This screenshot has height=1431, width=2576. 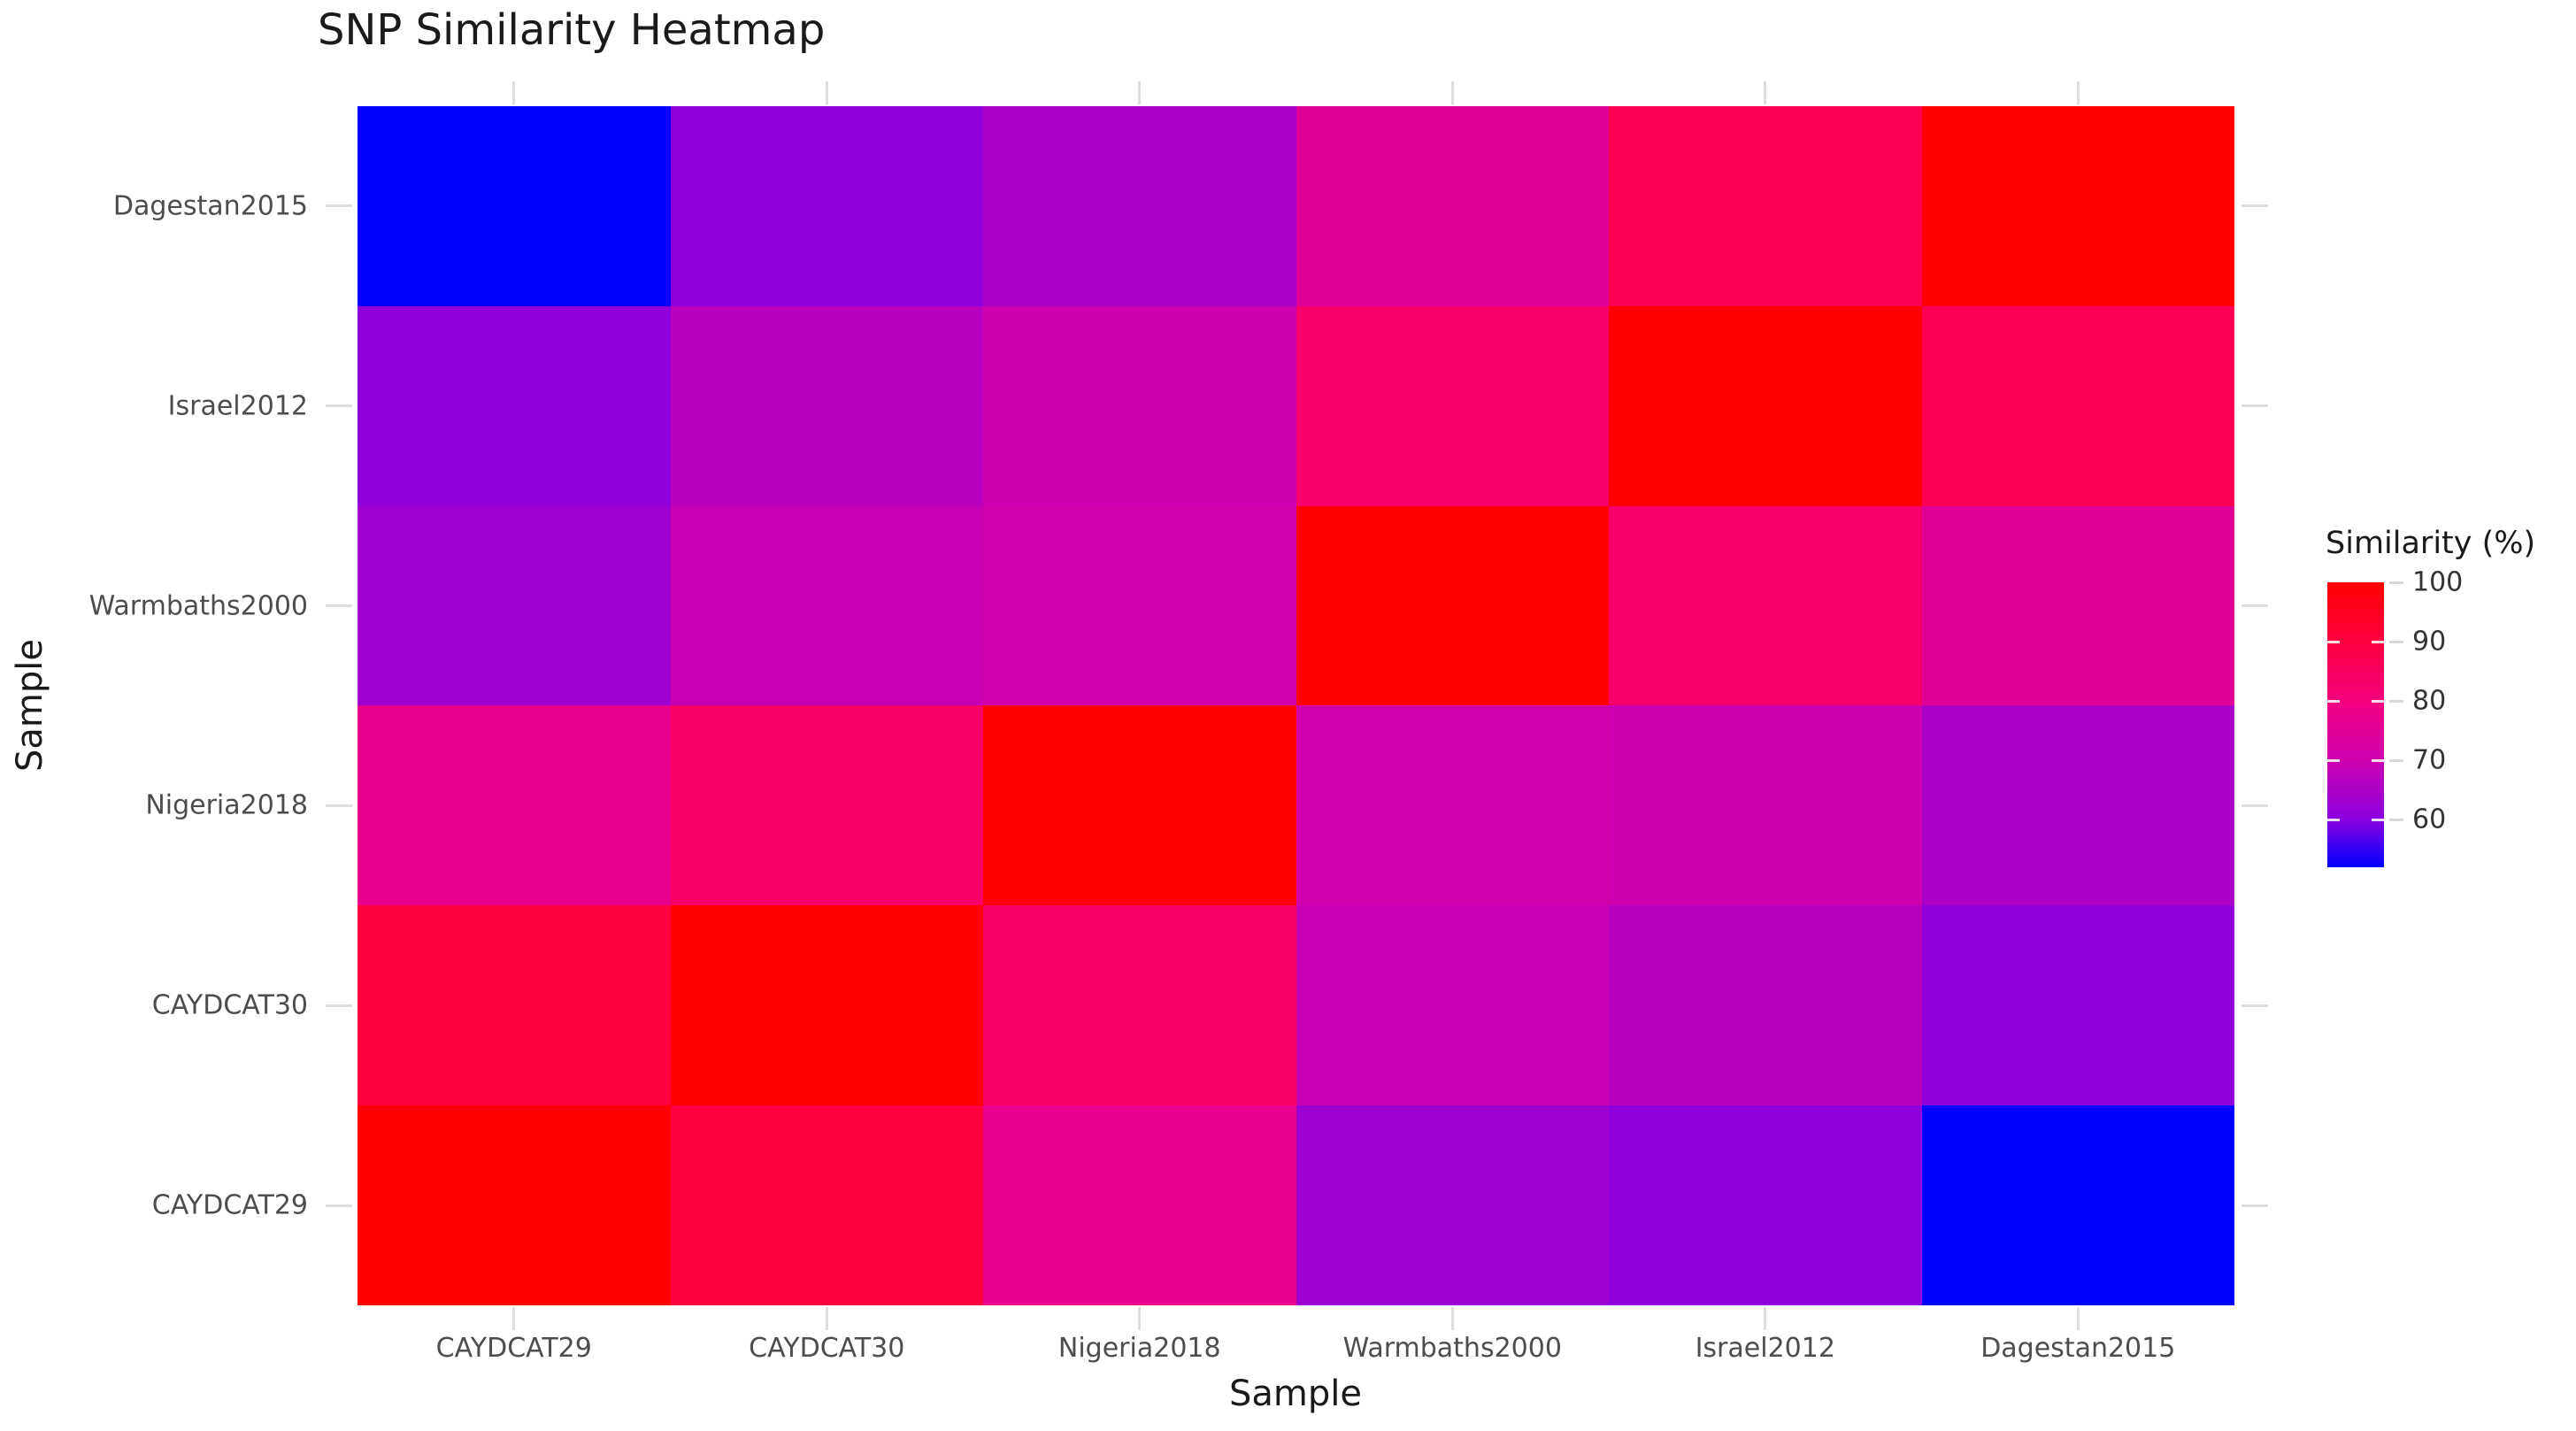 I want to click on x-tick-label: CAYDCAT29, so click(x=513, y=1348).